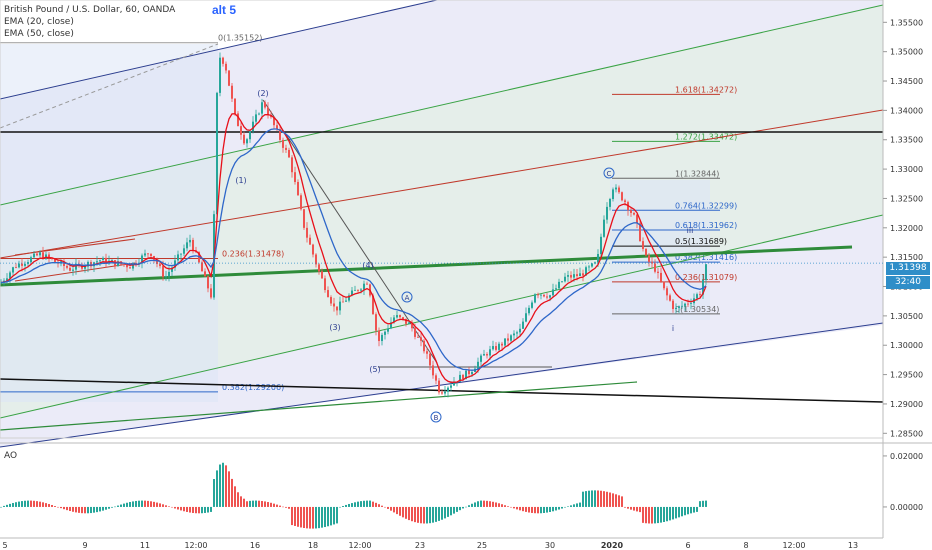 This screenshot has width=932, height=550. Describe the element at coordinates (482, 545) in the screenshot. I see `x-tick-label: 25` at that location.